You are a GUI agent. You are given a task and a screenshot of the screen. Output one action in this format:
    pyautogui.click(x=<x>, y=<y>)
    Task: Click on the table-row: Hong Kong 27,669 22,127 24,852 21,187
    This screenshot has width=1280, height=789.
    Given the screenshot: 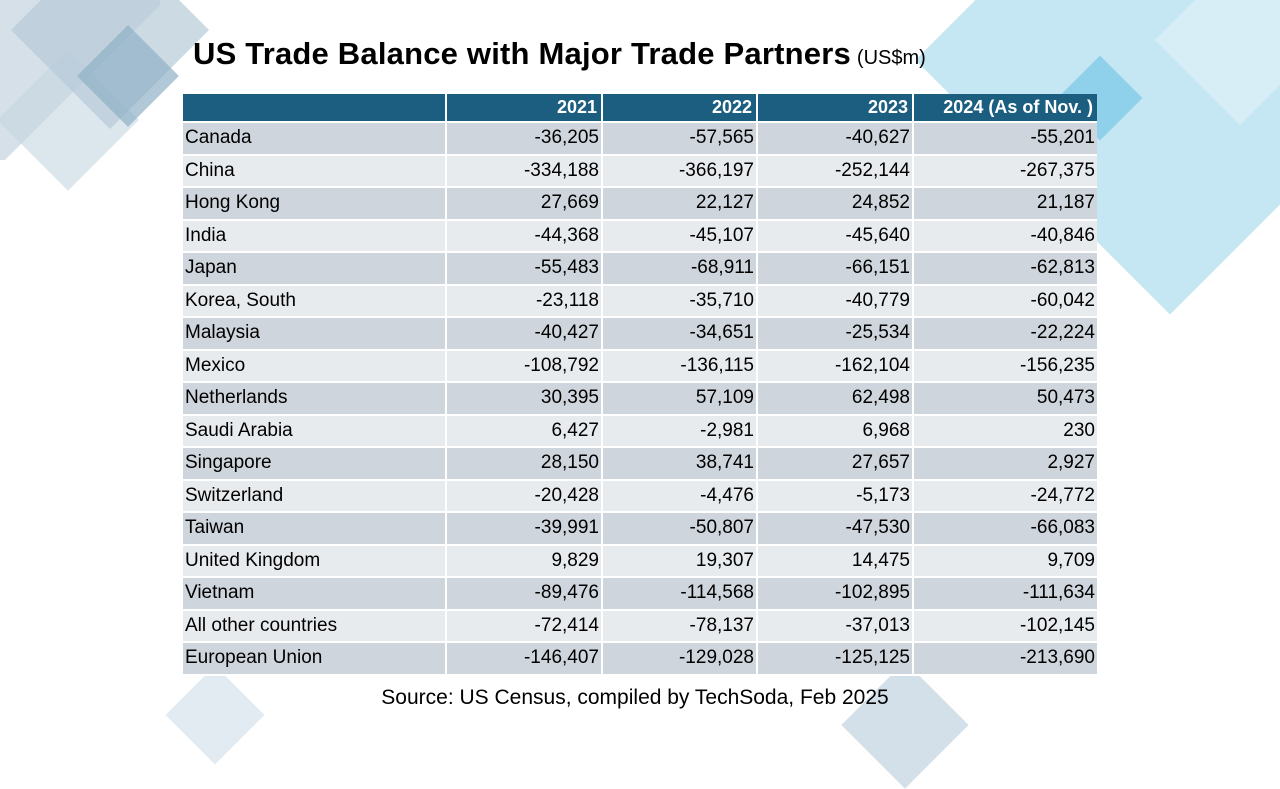 What is the action you would take?
    pyautogui.click(x=640, y=204)
    